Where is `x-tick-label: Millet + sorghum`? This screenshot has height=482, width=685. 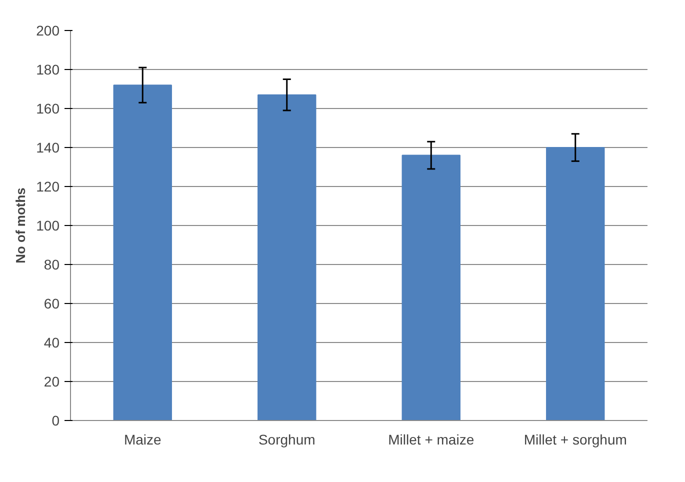
x-tick-label: Millet + sorghum is located at coordinates (575, 440).